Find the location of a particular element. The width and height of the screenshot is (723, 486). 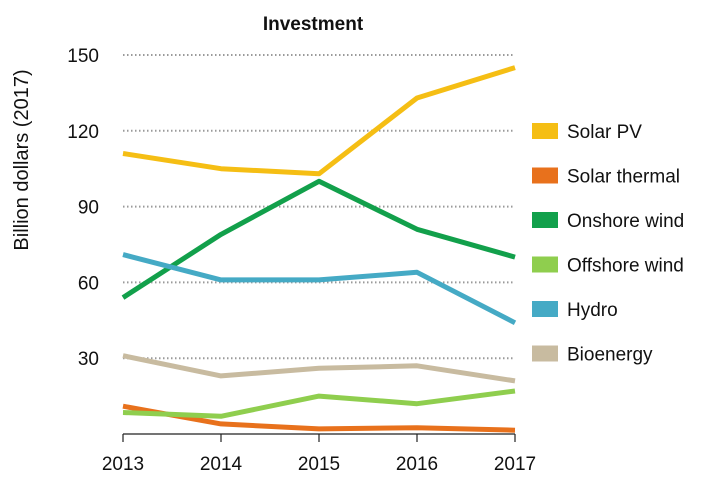

chart-title: Investment is located at coordinates (313, 24).